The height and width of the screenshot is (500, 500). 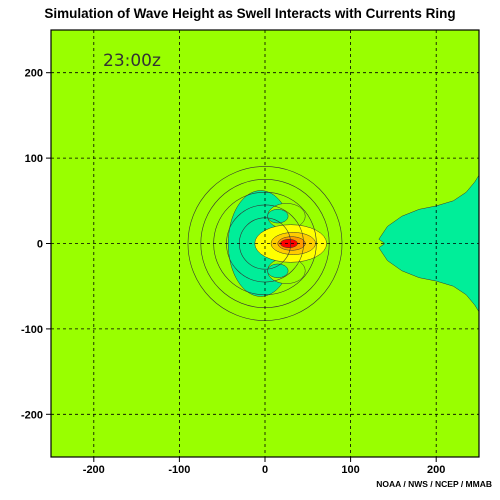 What do you see at coordinates (132, 61) in the screenshot?
I see `time-label: 23:00z` at bounding box center [132, 61].